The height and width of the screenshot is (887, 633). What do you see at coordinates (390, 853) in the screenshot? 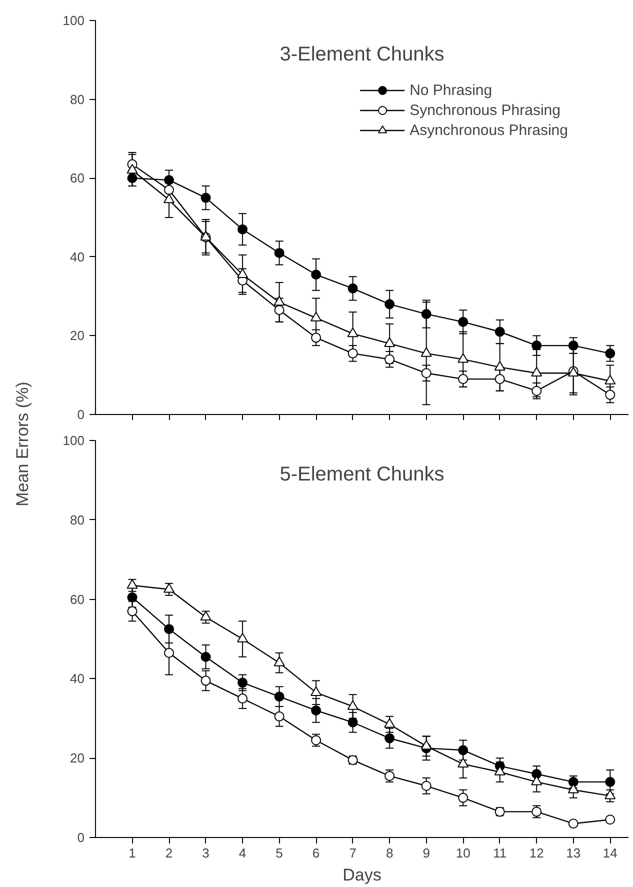
I see `x-tick-label: 8` at bounding box center [390, 853].